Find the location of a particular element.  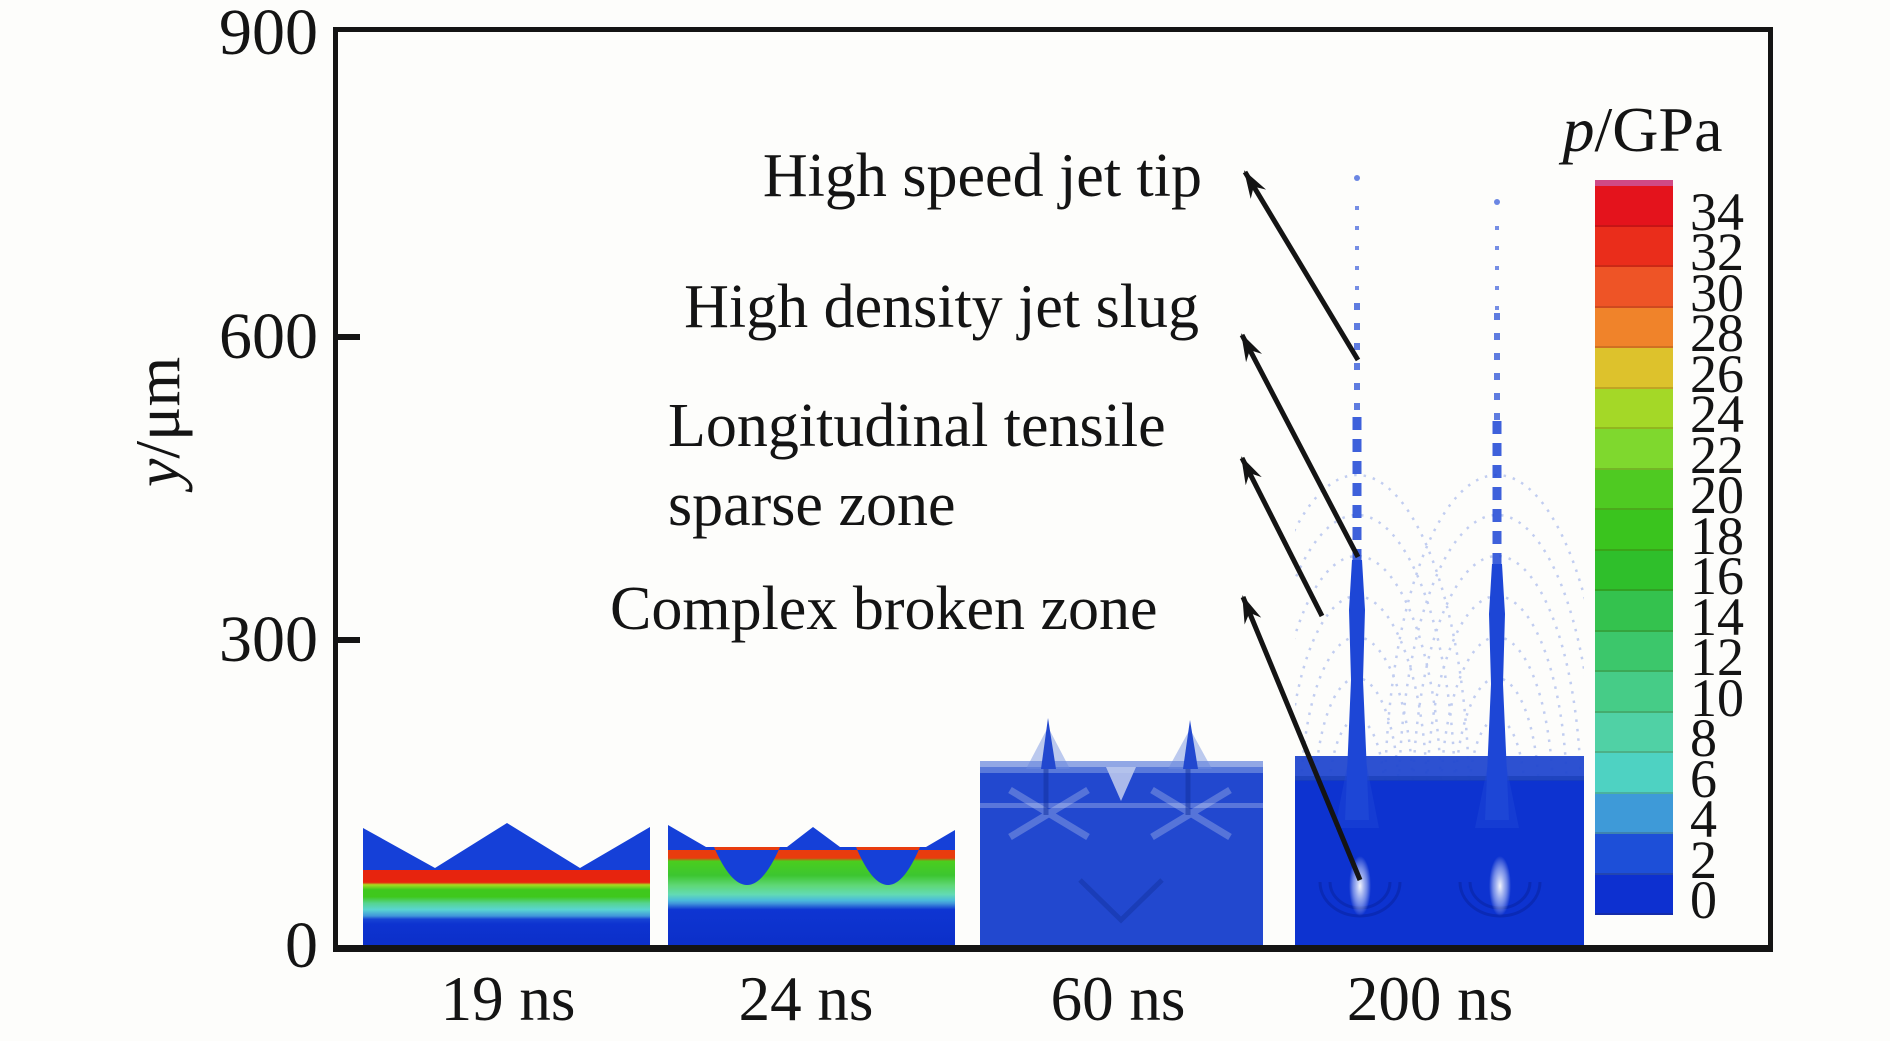

annotation-text-line: High speed jet tip is located at coordinates (982, 176).